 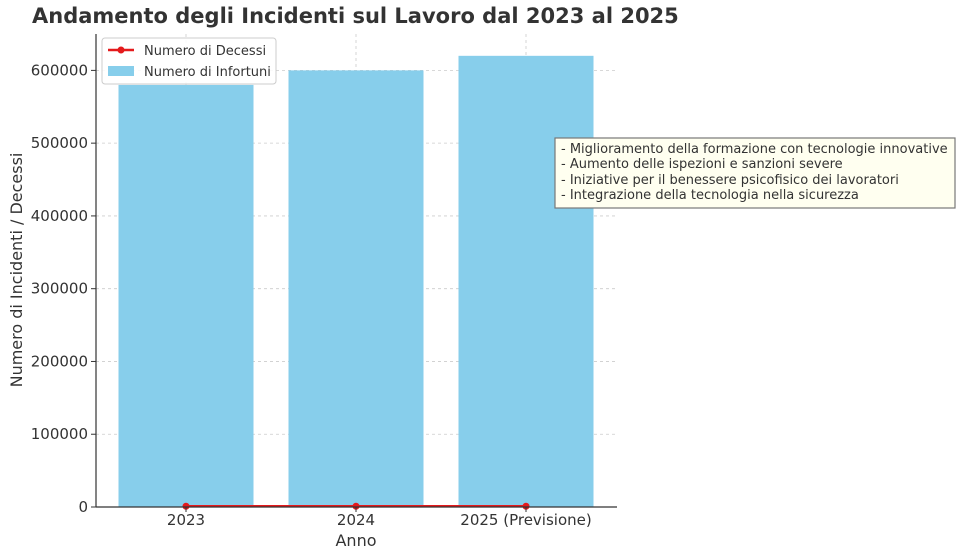 What do you see at coordinates (355, 540) in the screenshot?
I see `x-axis-label: Anno` at bounding box center [355, 540].